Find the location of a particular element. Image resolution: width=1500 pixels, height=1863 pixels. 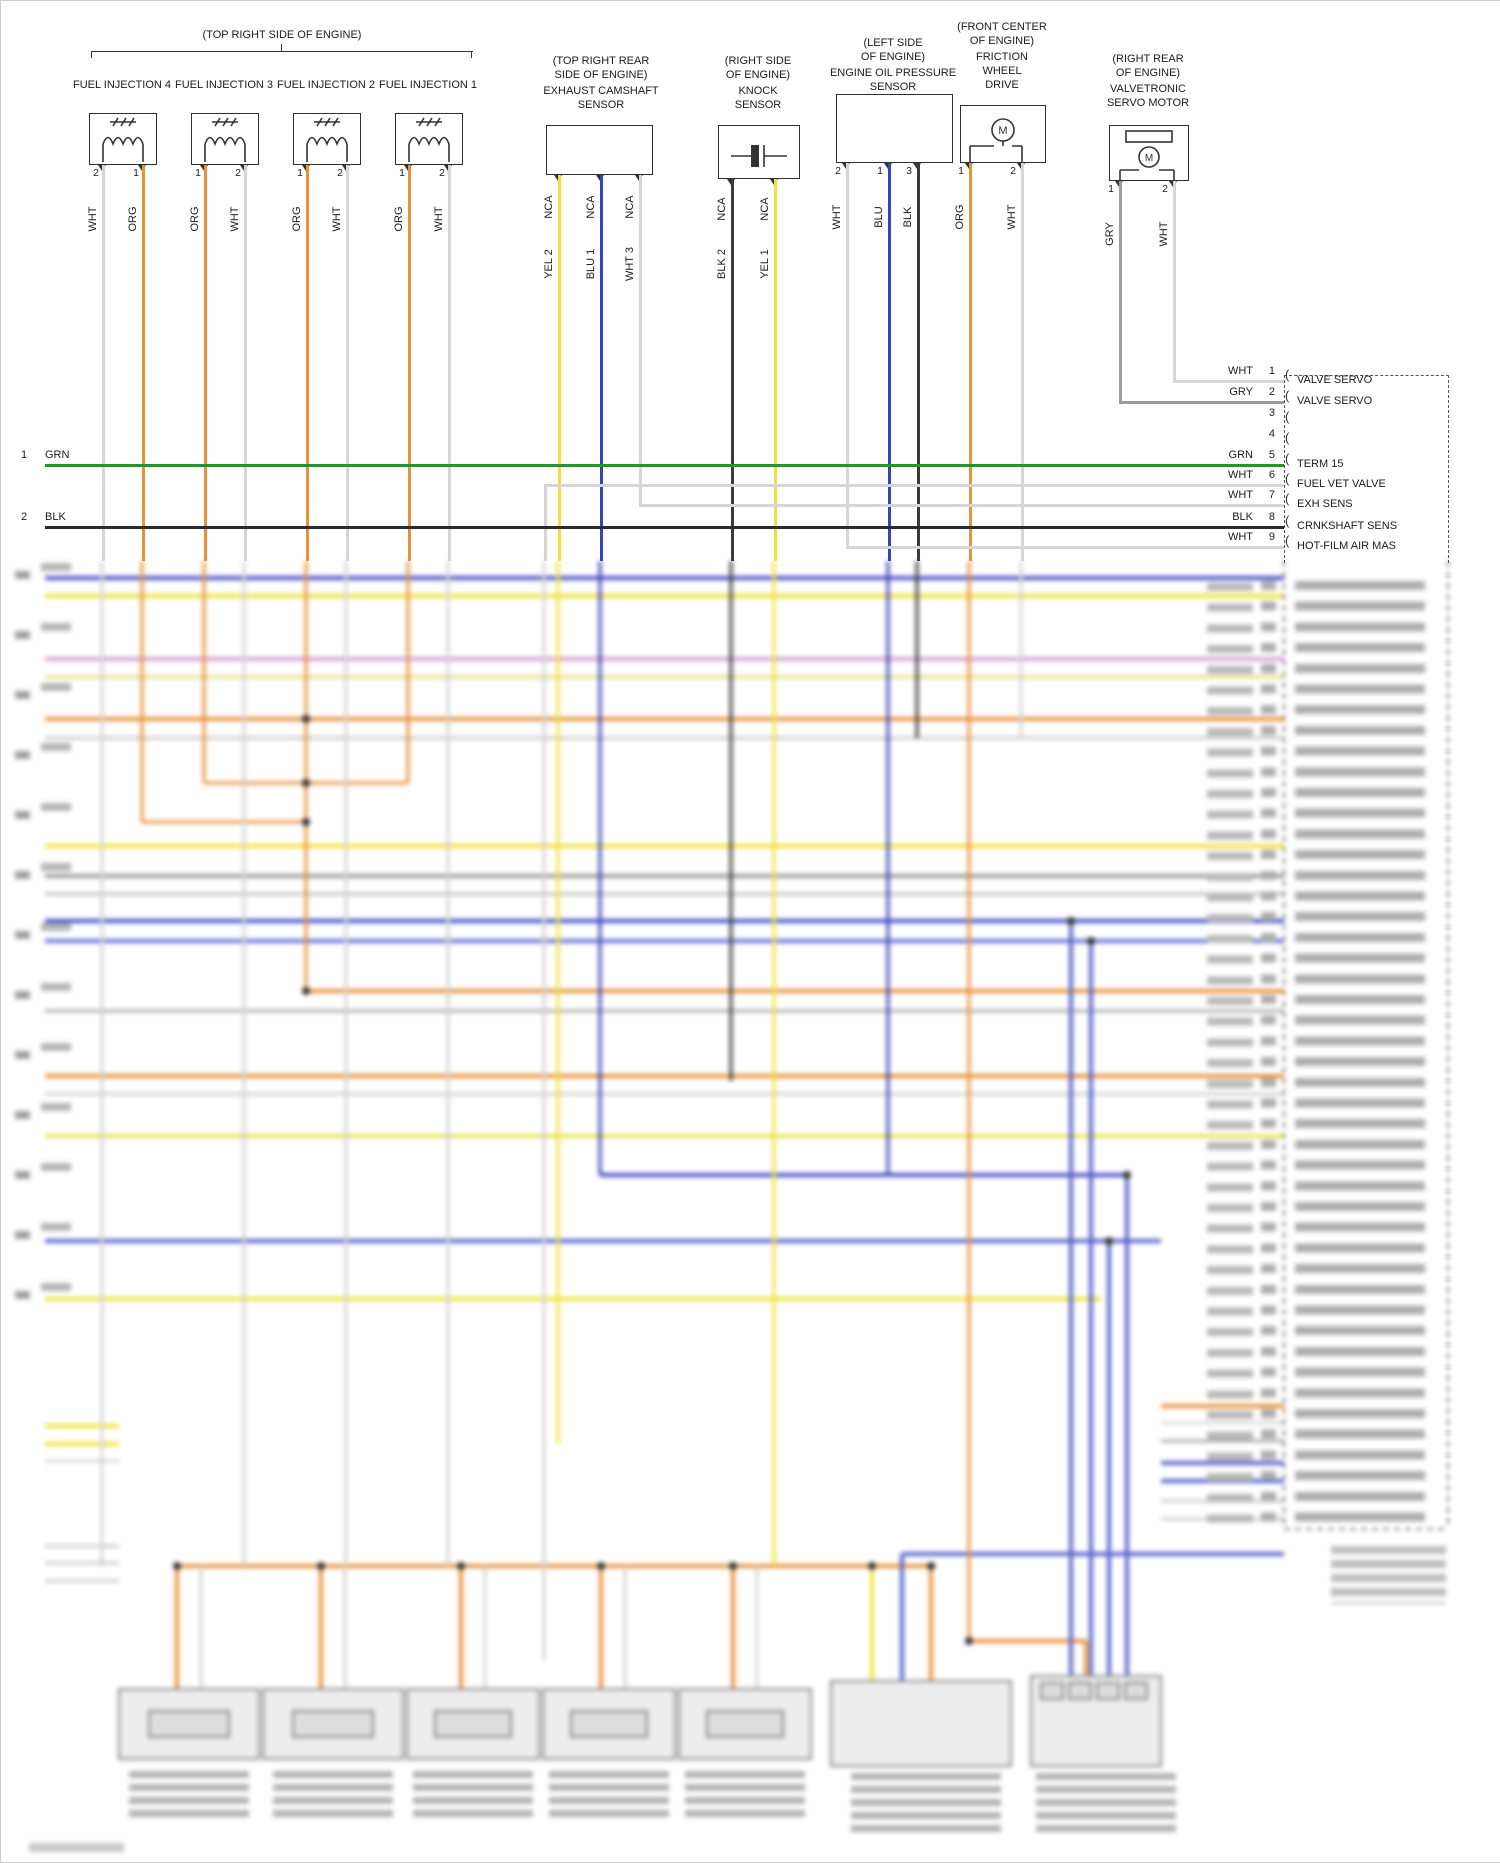

friction-name-3: DRIVE is located at coordinates (1002, 85).